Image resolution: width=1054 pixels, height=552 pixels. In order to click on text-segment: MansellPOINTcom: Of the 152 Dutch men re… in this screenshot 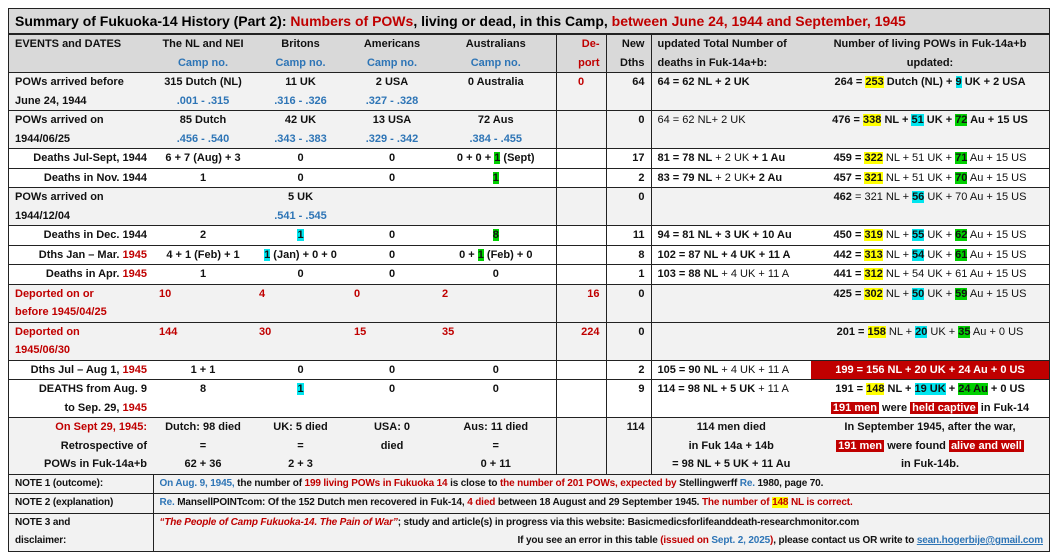, I will do `click(321, 502)`.